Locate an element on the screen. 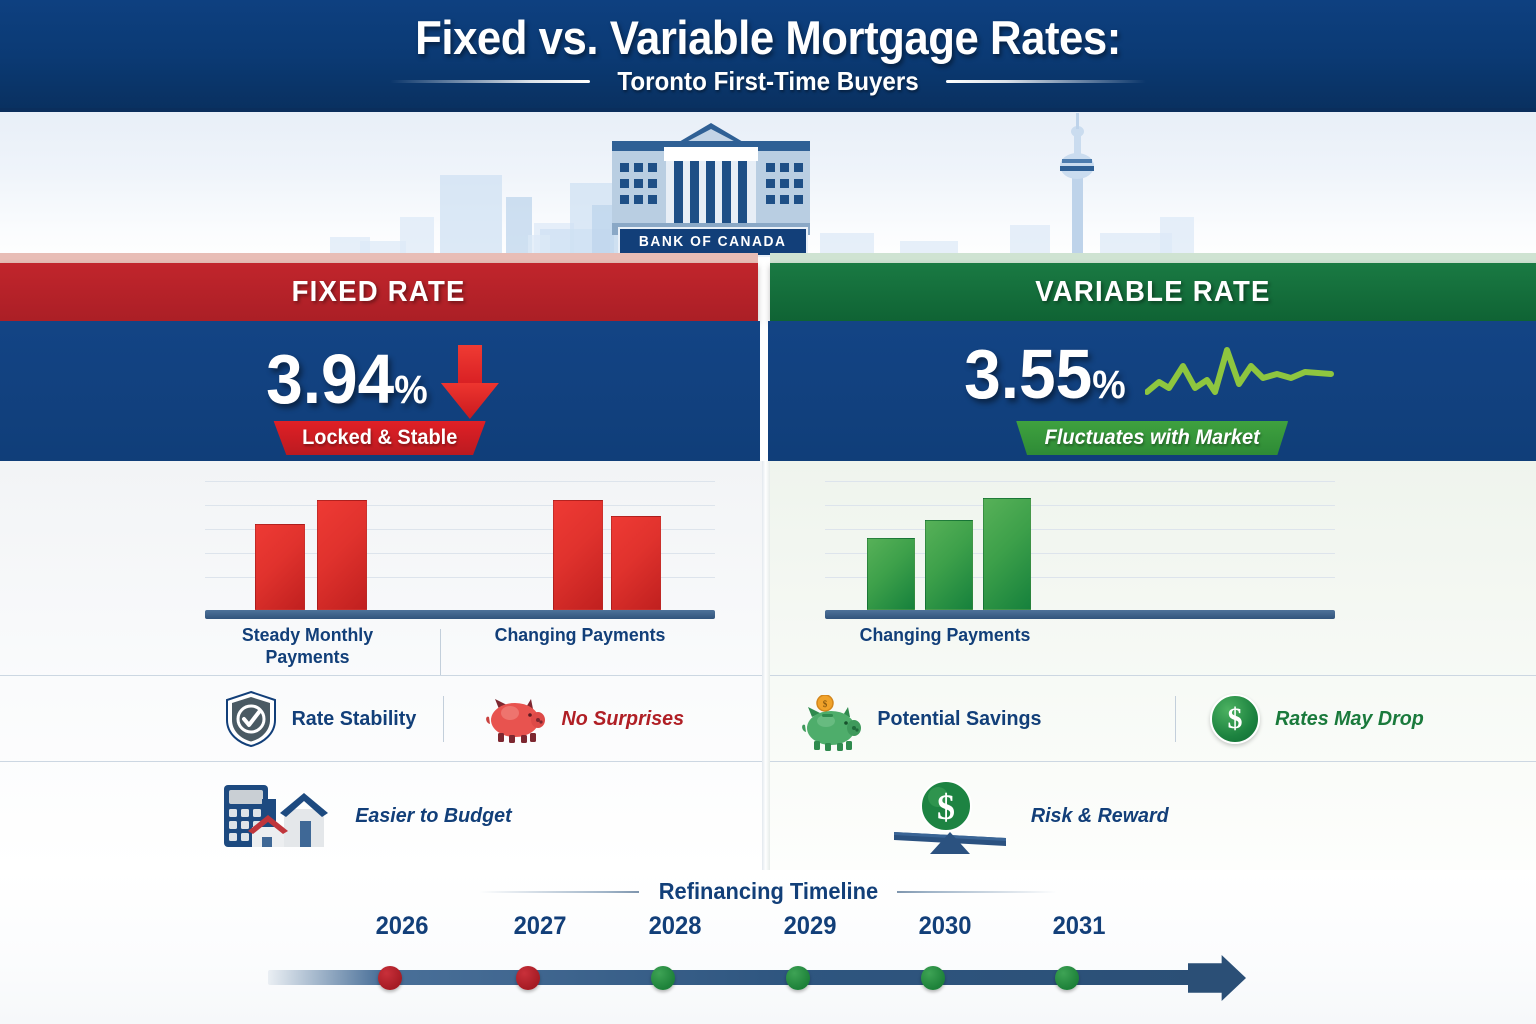 The width and height of the screenshot is (1536, 1024). variable-chart-label-a: Changing Payments is located at coordinates (945, 634).